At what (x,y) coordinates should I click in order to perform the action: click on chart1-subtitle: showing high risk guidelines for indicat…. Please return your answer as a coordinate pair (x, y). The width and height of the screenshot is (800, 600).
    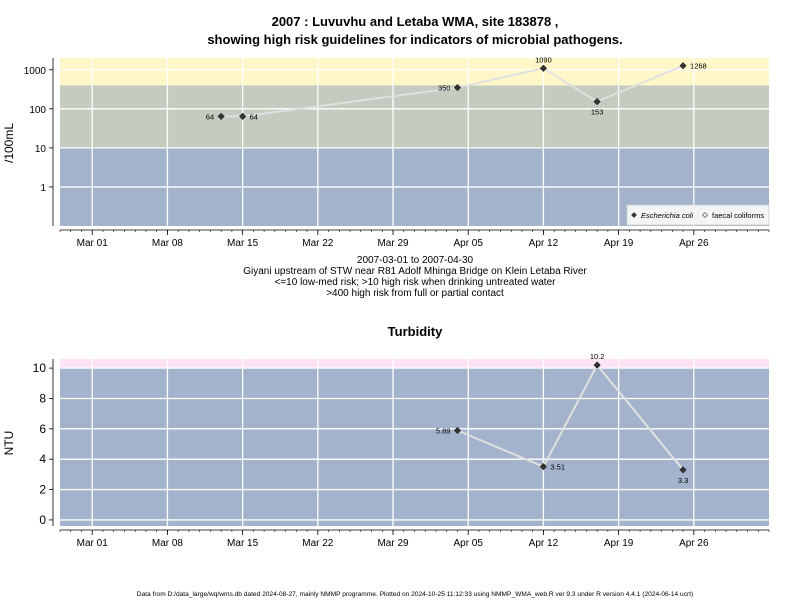
    Looking at the image, I should click on (414, 39).